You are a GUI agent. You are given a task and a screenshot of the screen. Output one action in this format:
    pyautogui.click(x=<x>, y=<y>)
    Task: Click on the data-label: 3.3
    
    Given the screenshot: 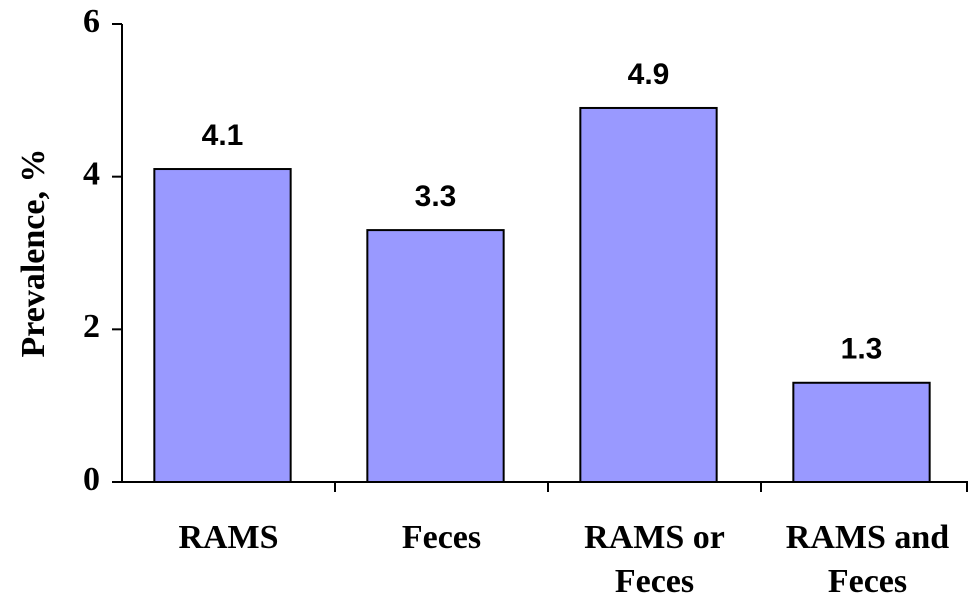 What is the action you would take?
    pyautogui.click(x=436, y=196)
    